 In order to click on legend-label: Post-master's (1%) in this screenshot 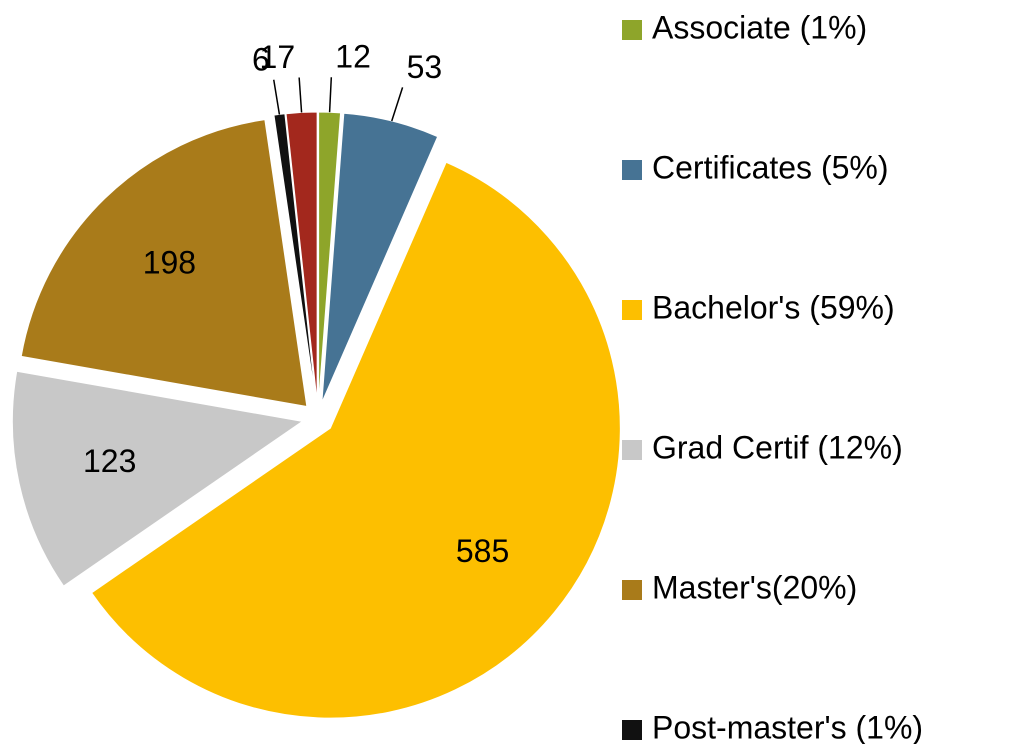, I will do `click(787, 726)`.